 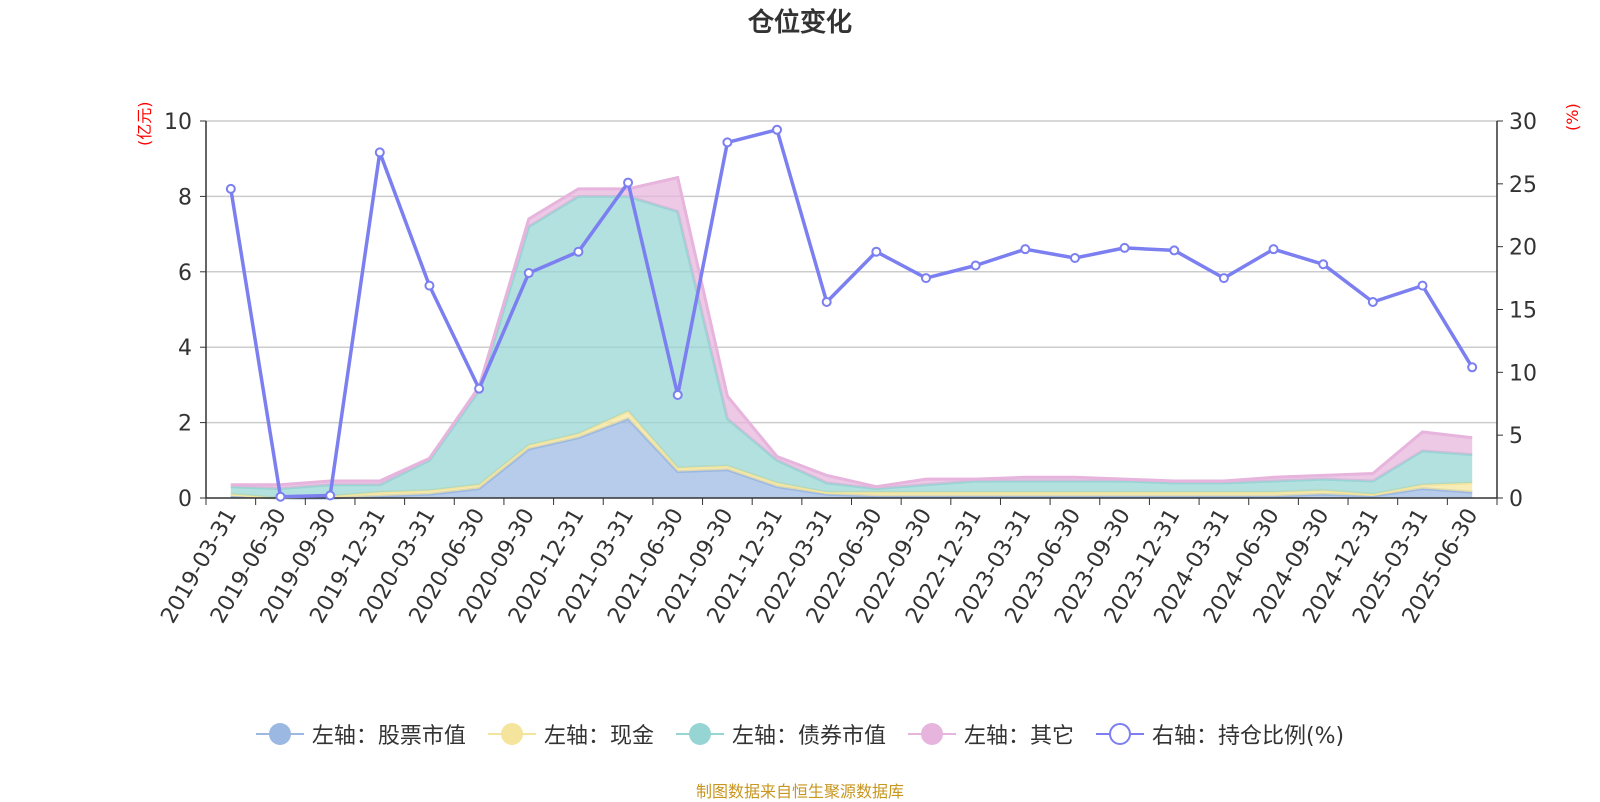 I want to click on right-axis-tick-label: 15, so click(x=1523, y=311).